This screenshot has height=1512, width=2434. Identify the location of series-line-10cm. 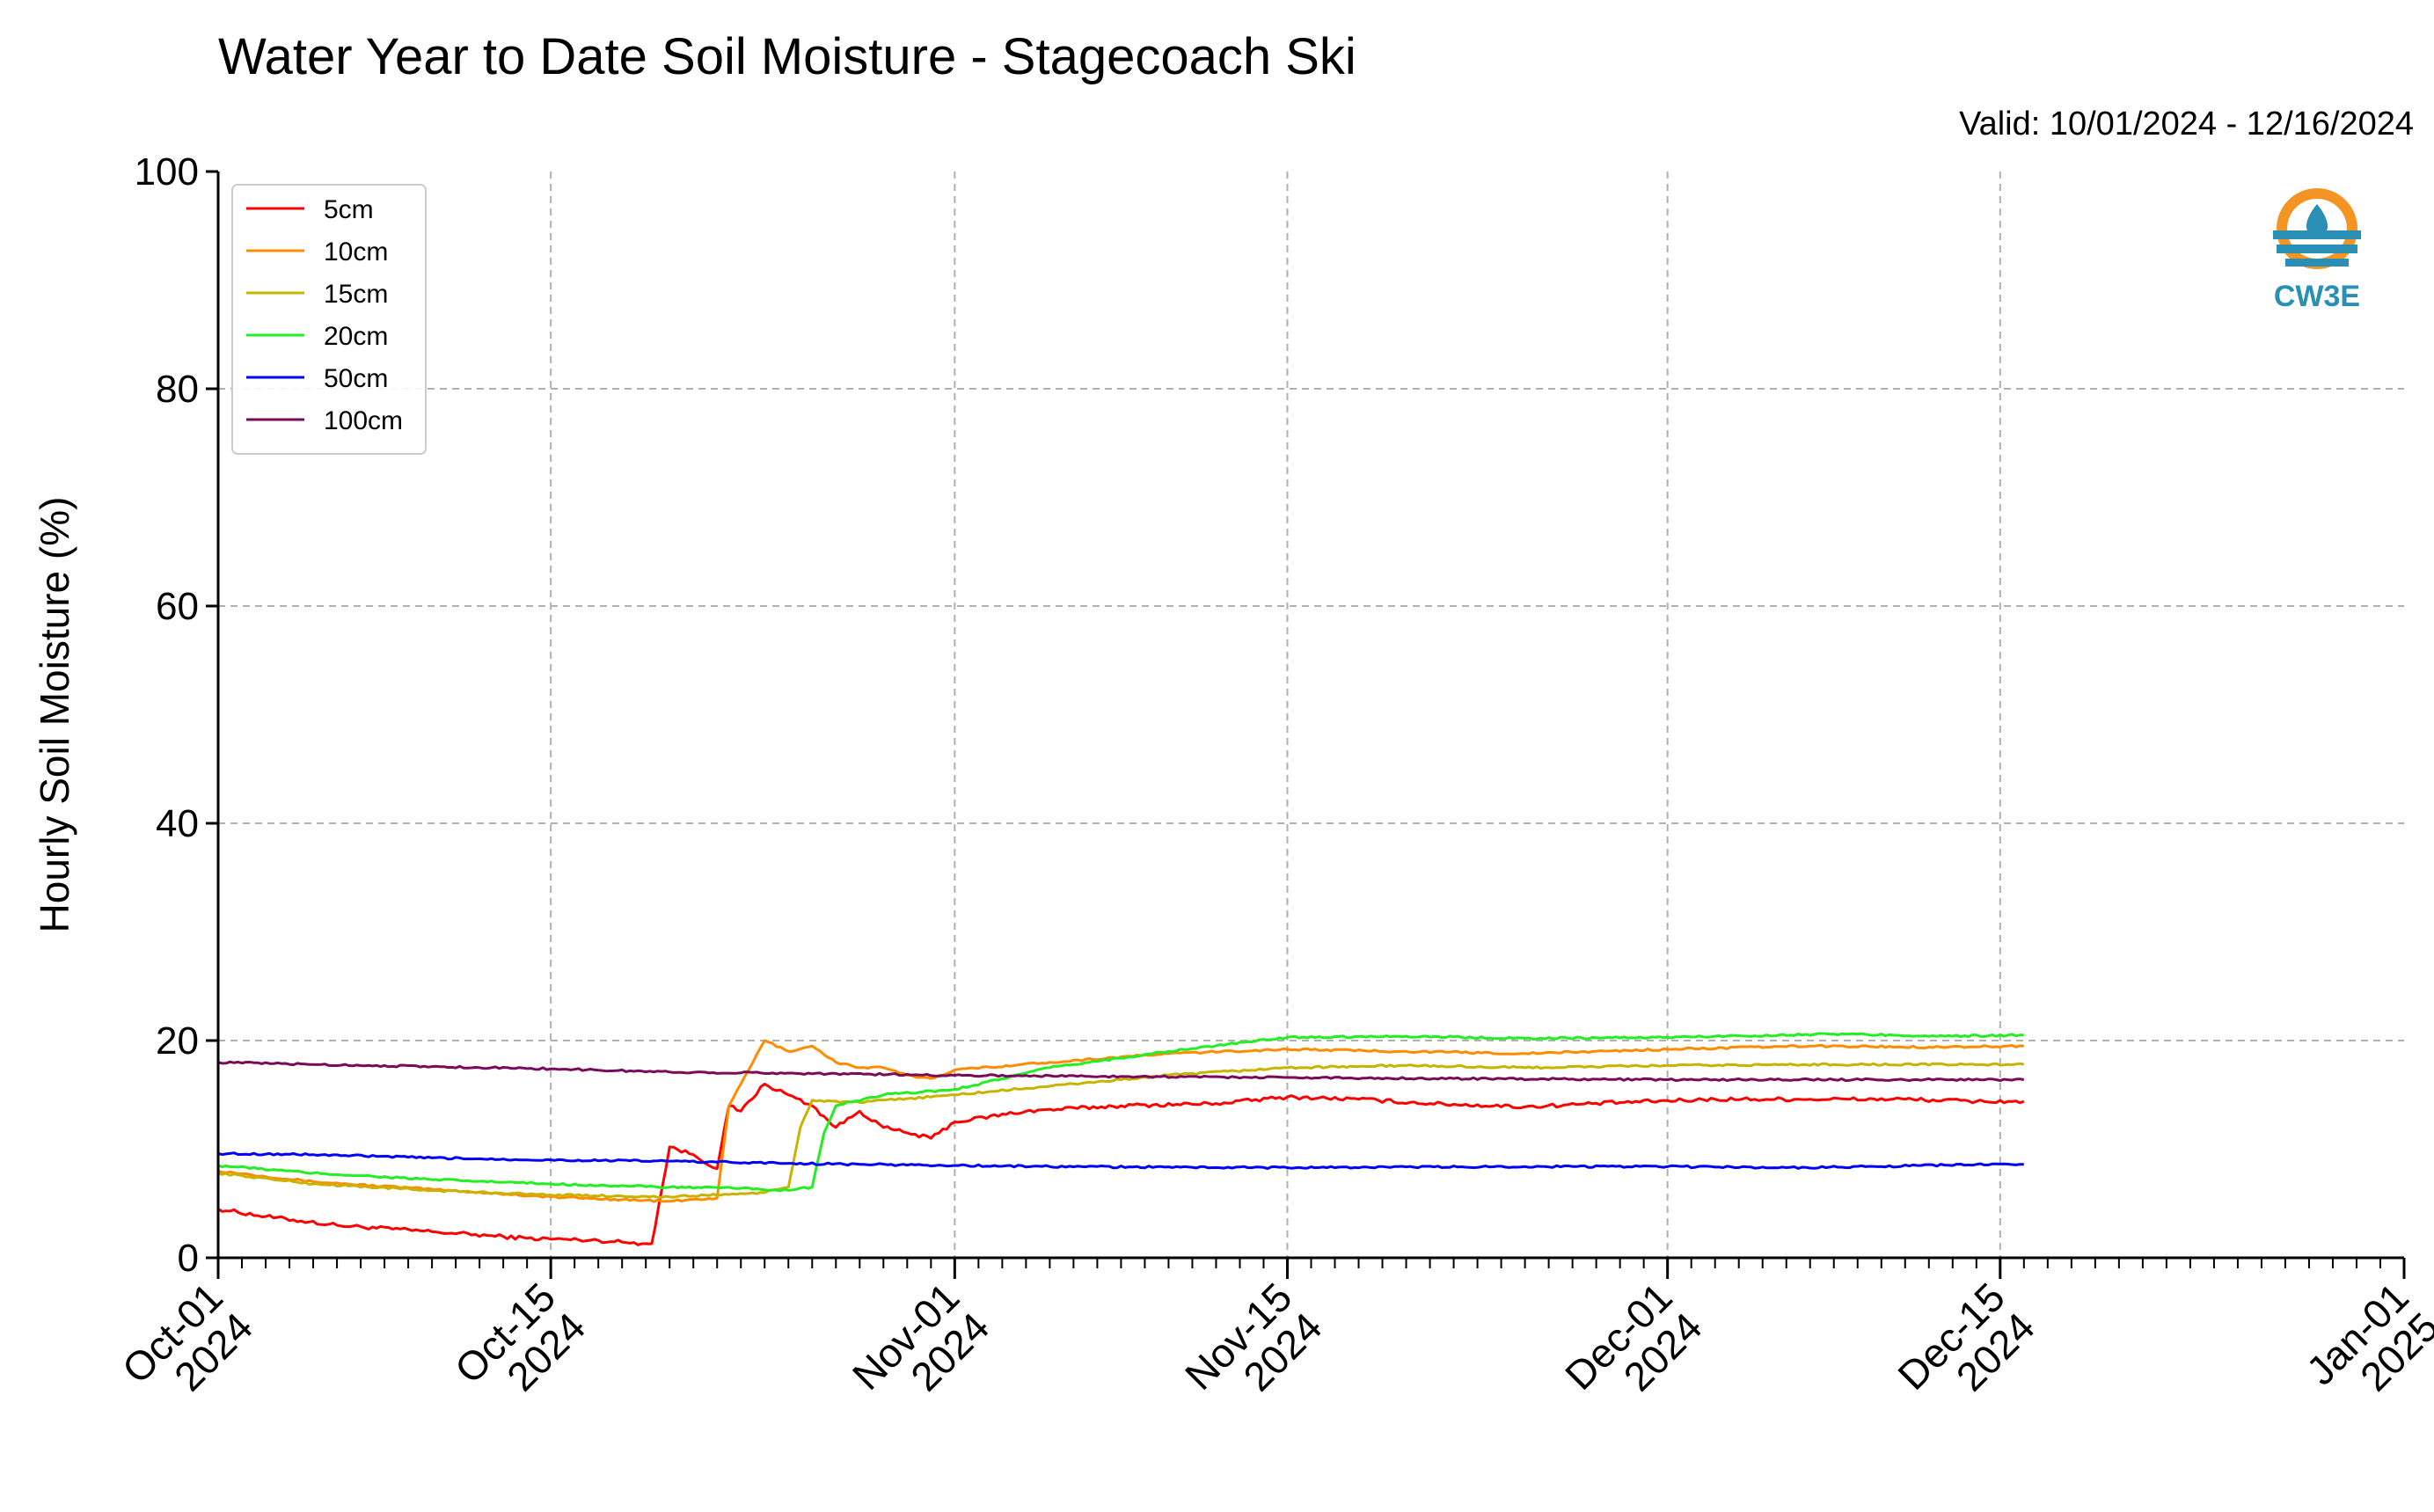
(1120, 1121).